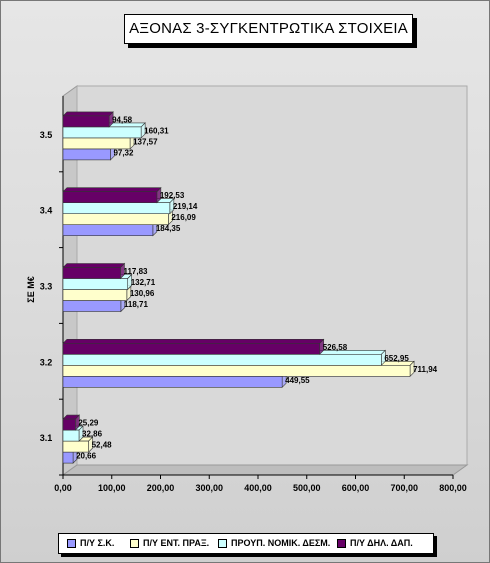 The width and height of the screenshot is (490, 563). Describe the element at coordinates (161, 488) in the screenshot. I see `x-tick-label: 200,00` at that location.